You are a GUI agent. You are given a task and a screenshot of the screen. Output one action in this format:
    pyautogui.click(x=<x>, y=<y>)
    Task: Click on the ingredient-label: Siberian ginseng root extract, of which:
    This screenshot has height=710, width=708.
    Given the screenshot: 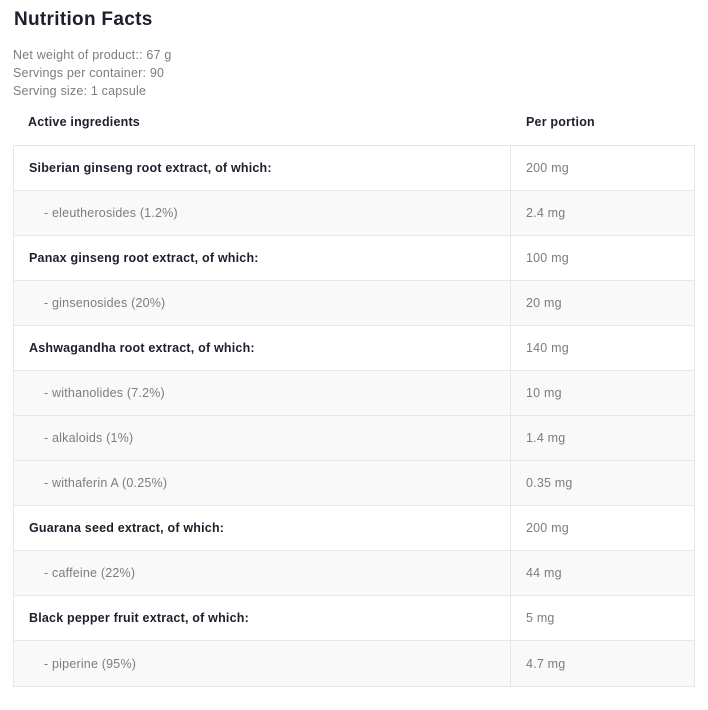 What is the action you would take?
    pyautogui.click(x=262, y=168)
    